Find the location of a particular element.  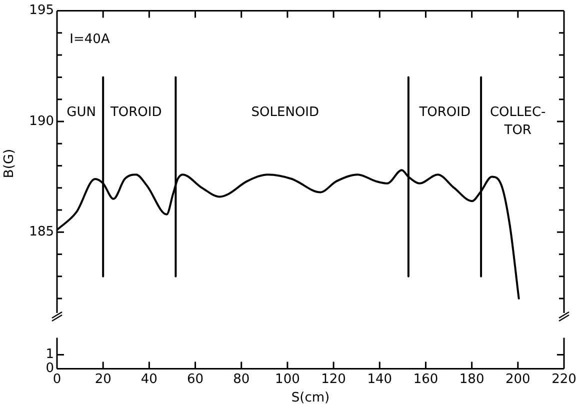

annotation: SOLENOID is located at coordinates (285, 112).